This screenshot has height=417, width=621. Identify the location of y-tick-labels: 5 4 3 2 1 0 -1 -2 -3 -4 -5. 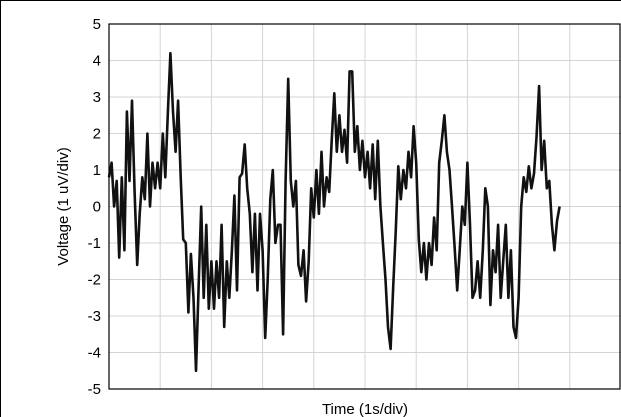
(94, 207).